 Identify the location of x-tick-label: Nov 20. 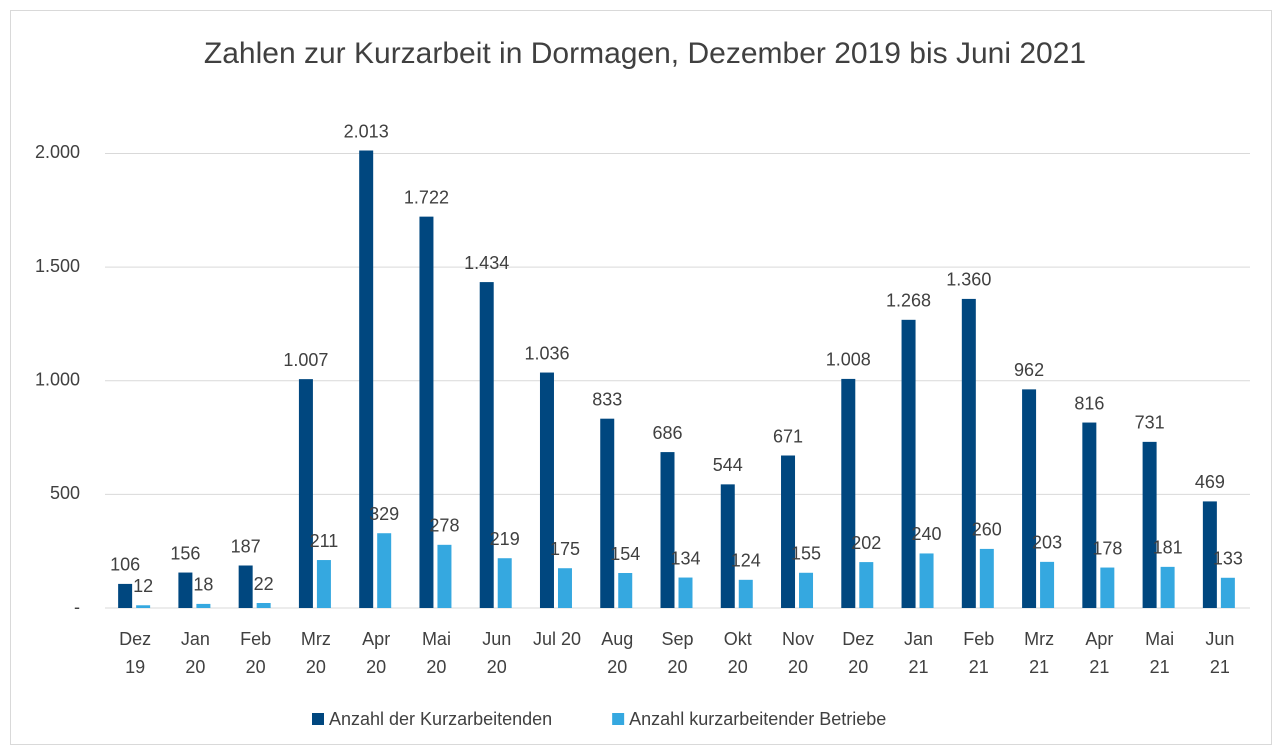
(798, 653).